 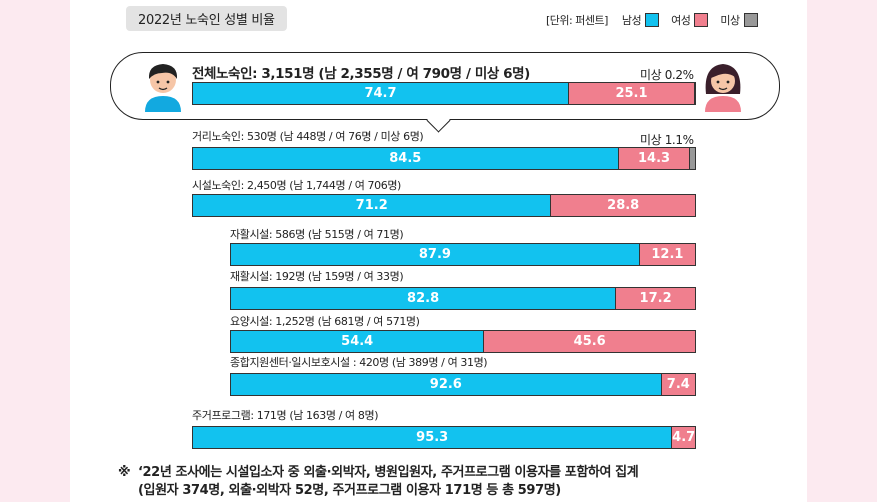 What do you see at coordinates (35, 251) in the screenshot?
I see `left-margin-band` at bounding box center [35, 251].